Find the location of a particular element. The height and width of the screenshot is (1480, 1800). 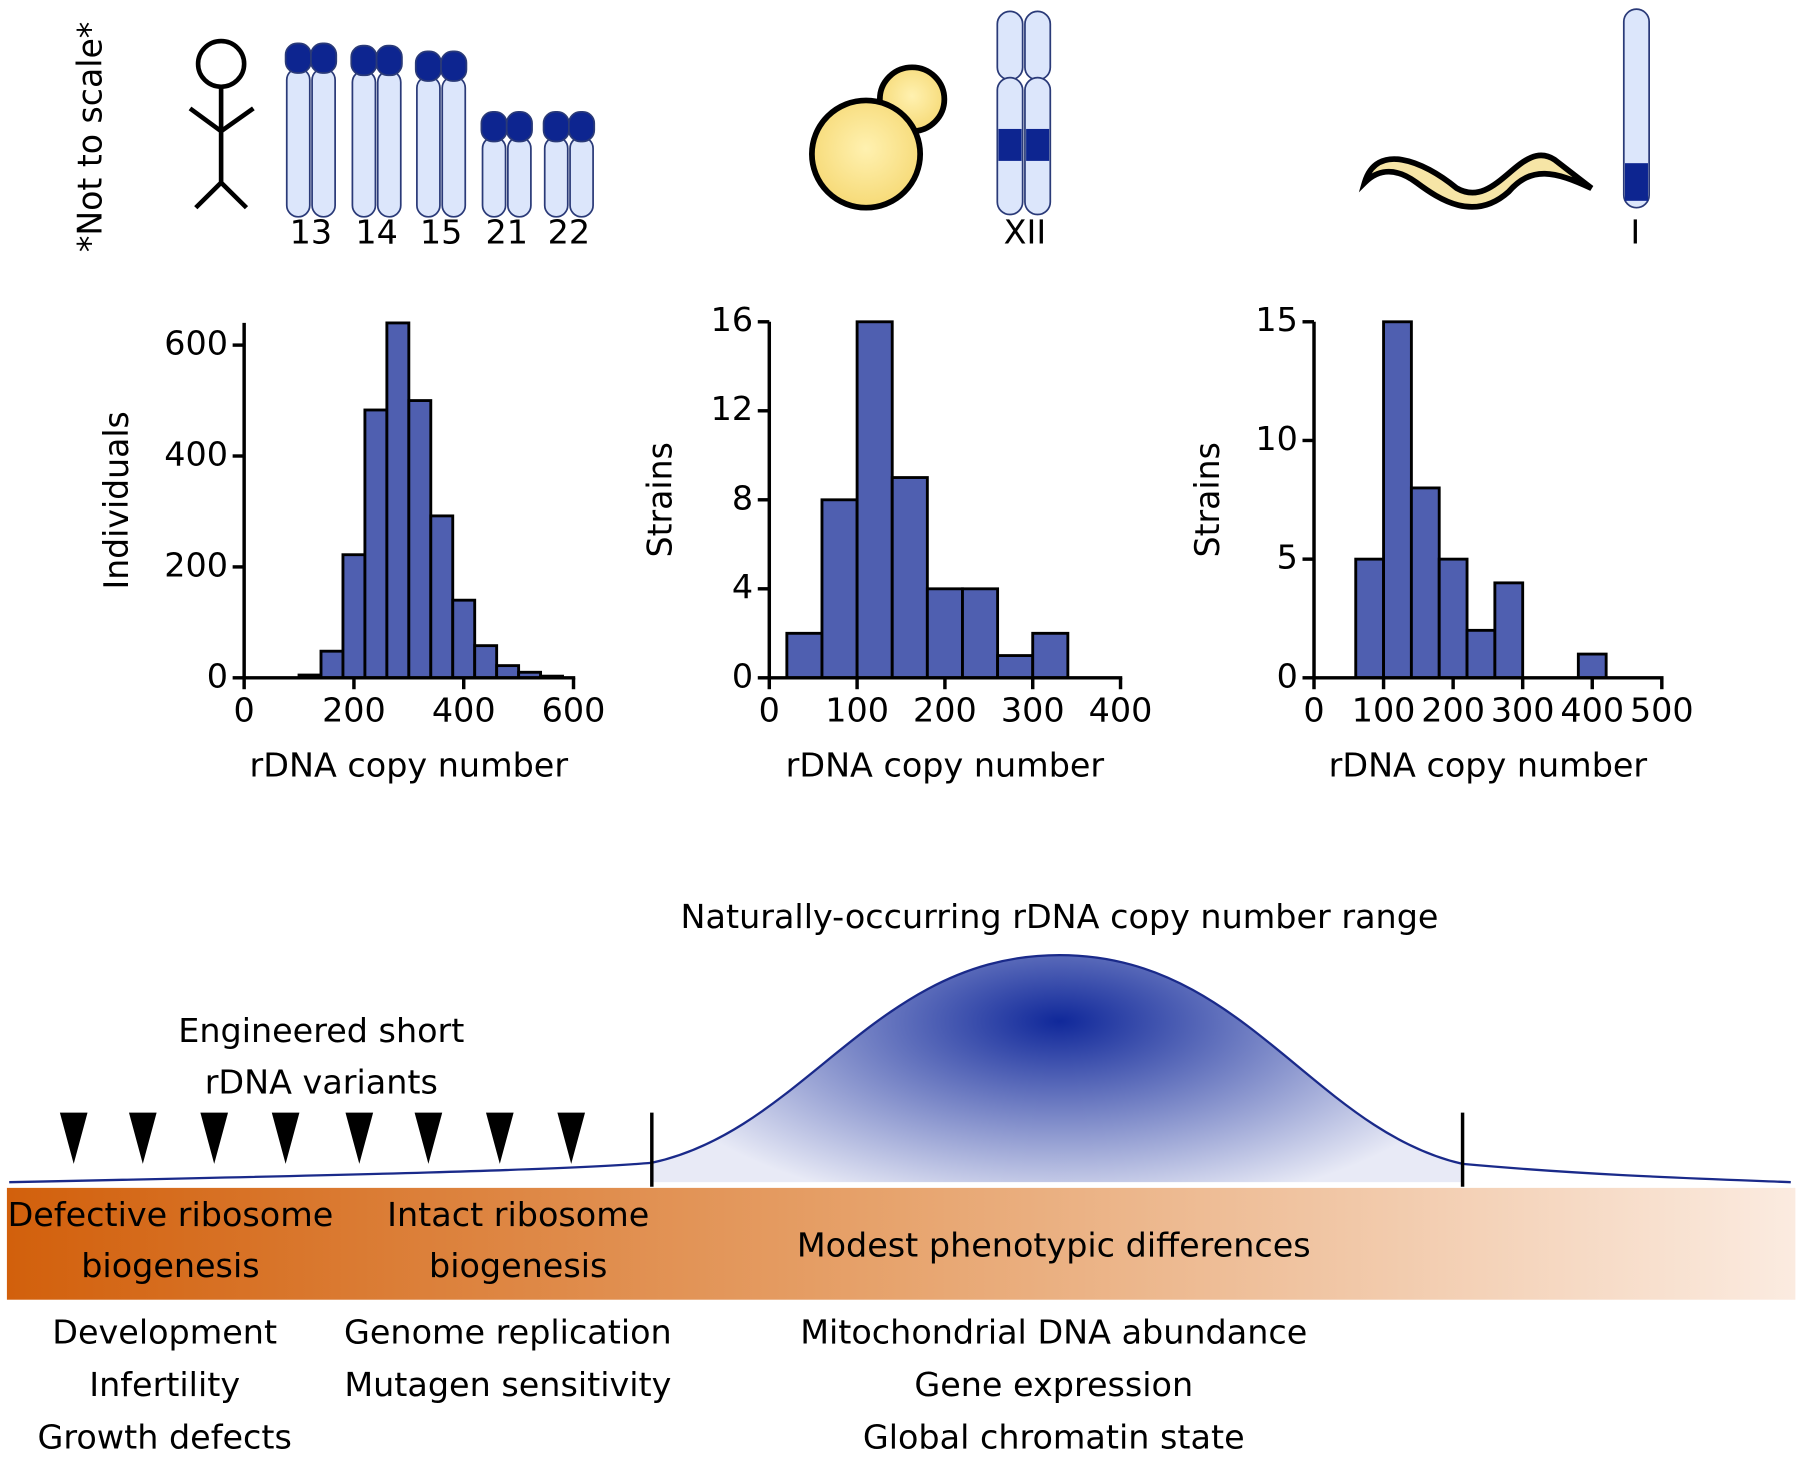

effect: Development is located at coordinates (164, 1332).